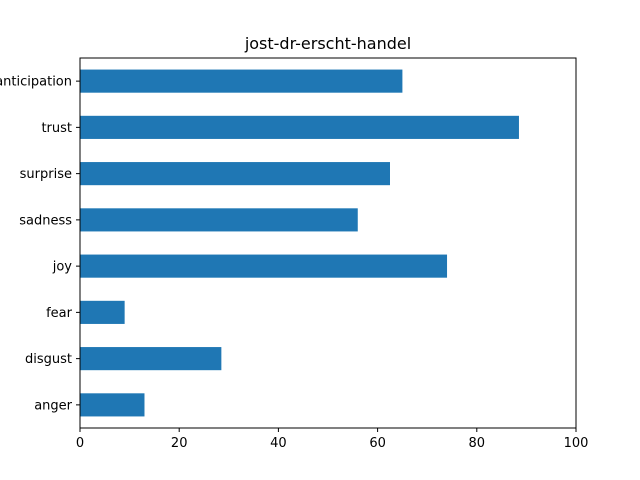 This screenshot has height=480, width=640. What do you see at coordinates (327, 43) in the screenshot?
I see `chart-title: jost-dr-erscht-handel` at bounding box center [327, 43].